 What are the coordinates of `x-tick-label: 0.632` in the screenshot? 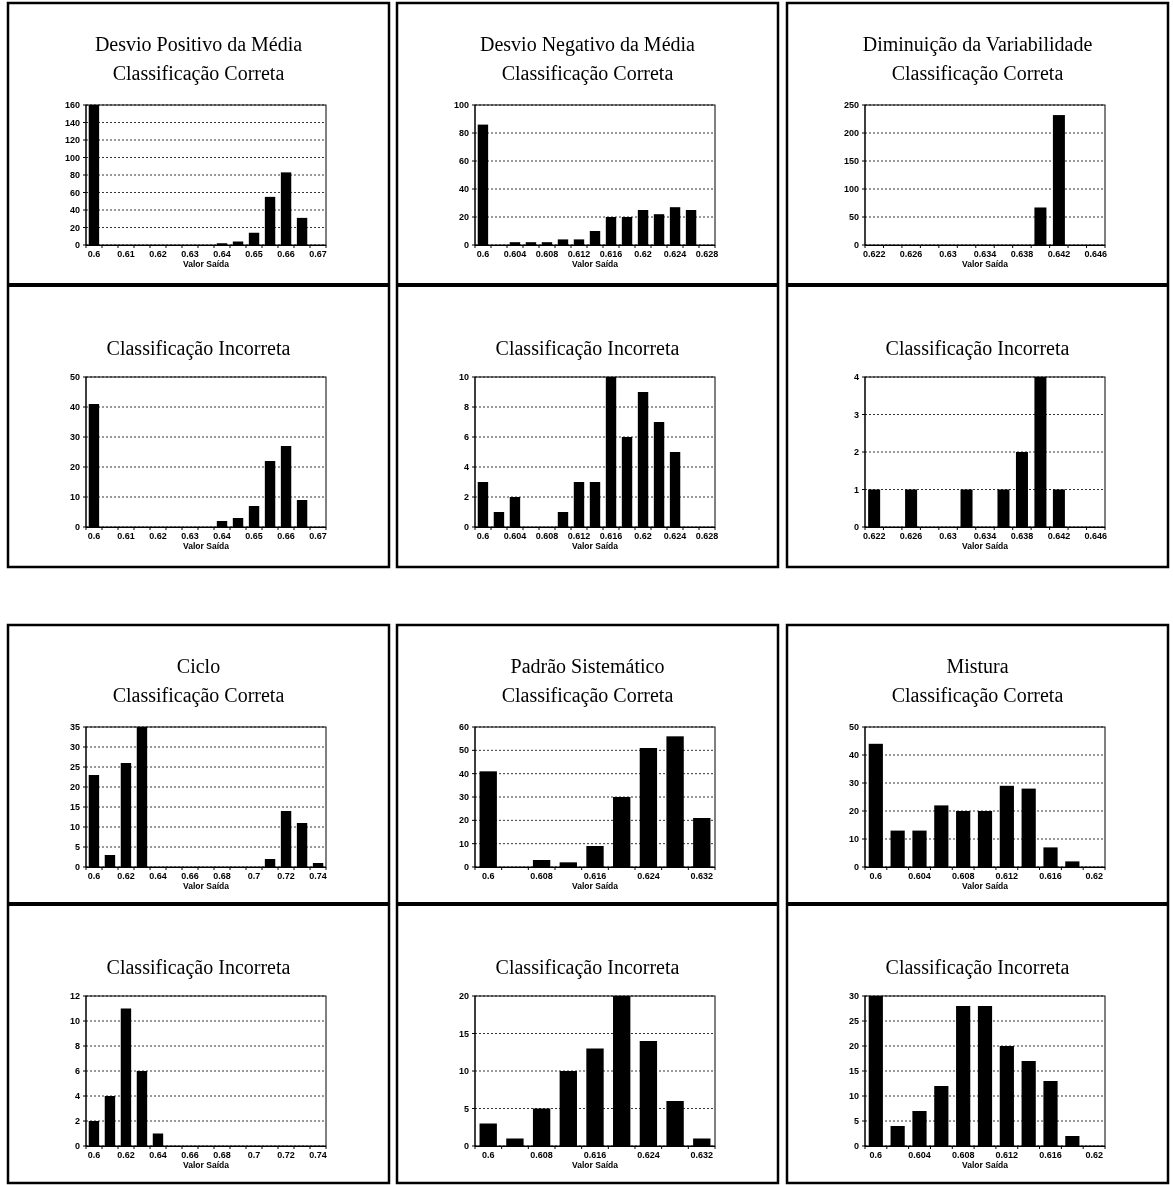 It's located at (702, 1155).